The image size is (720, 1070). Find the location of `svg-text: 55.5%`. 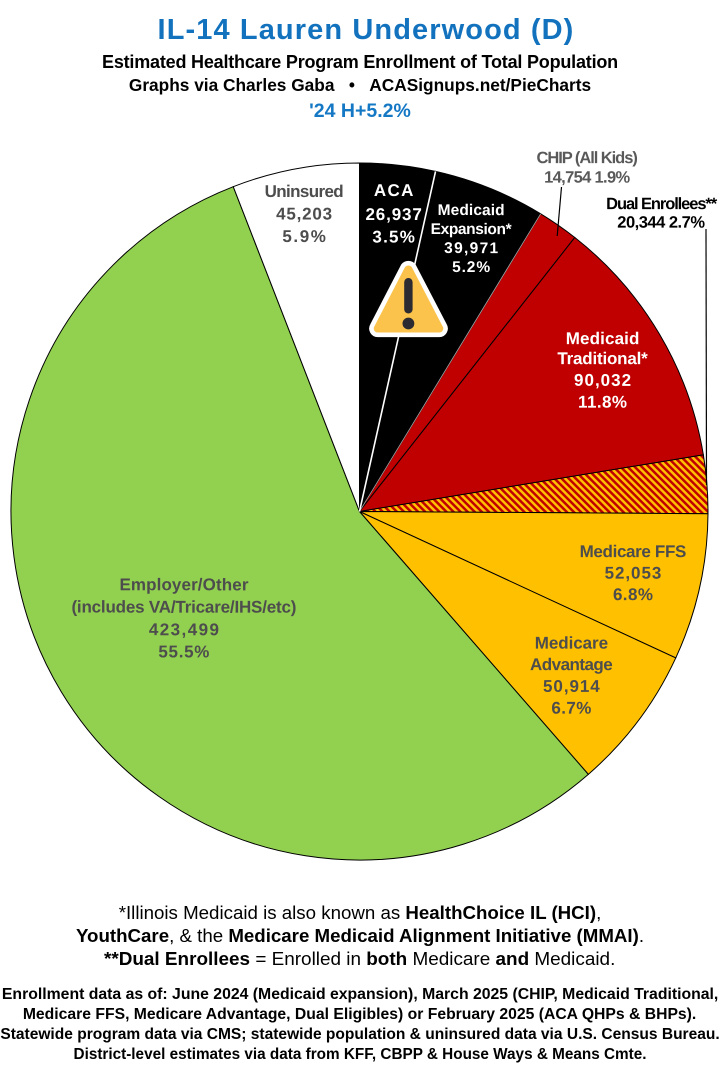

svg-text: 55.5% is located at coordinates (183, 651).